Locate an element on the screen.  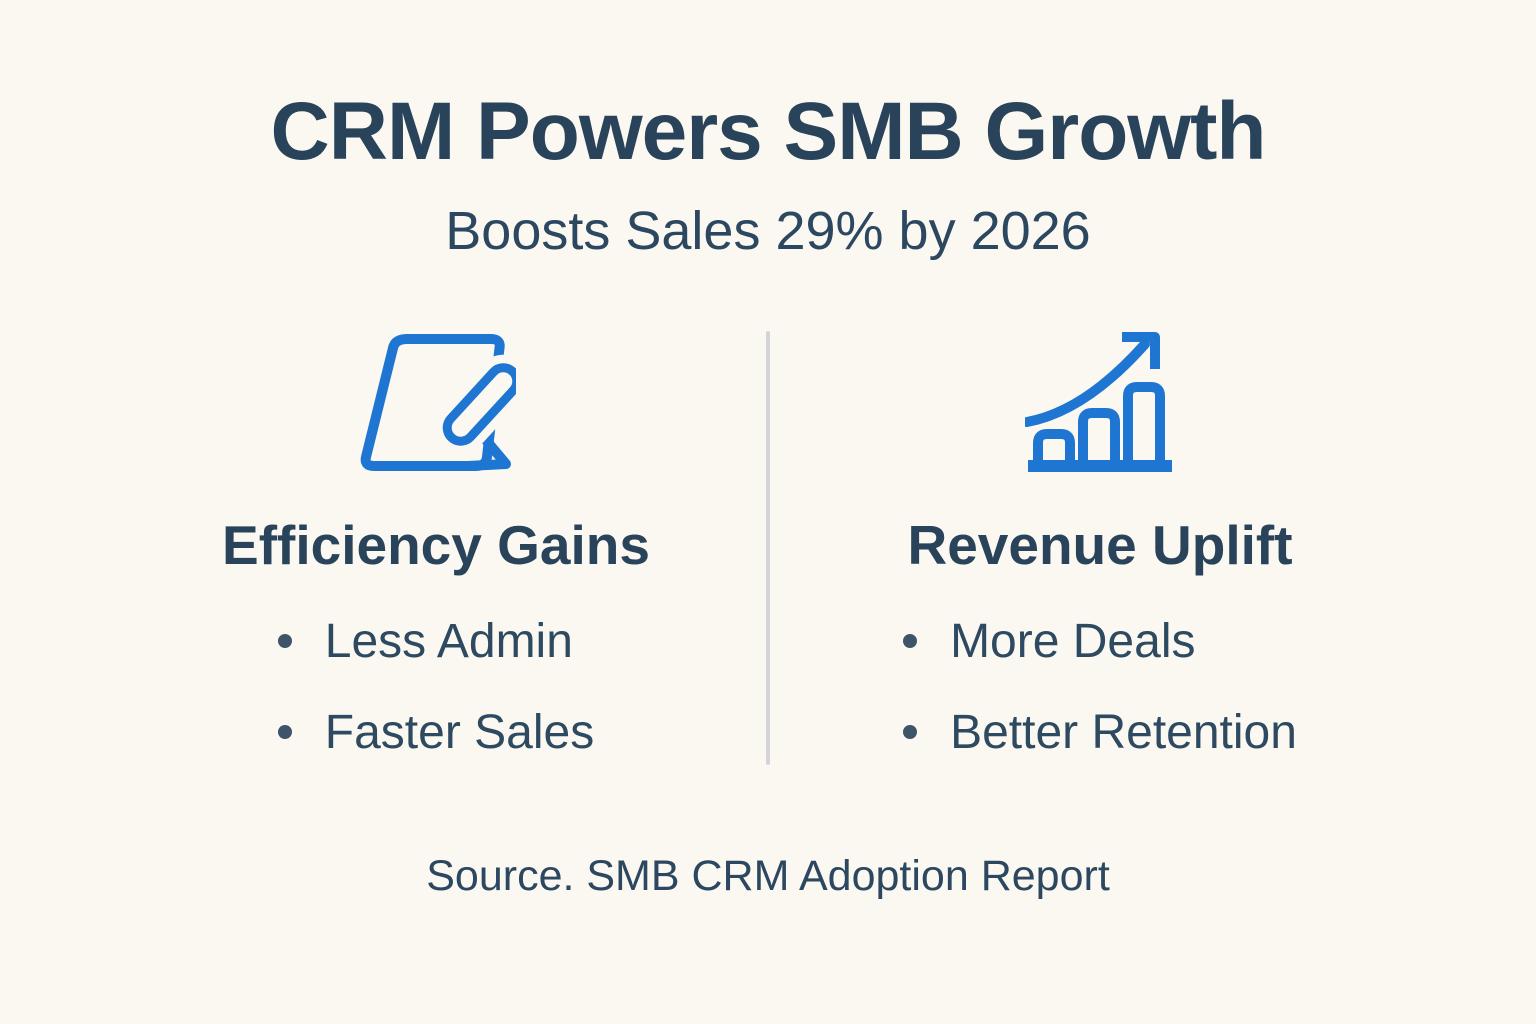
list-item: More Deals is located at coordinates (1100, 641).